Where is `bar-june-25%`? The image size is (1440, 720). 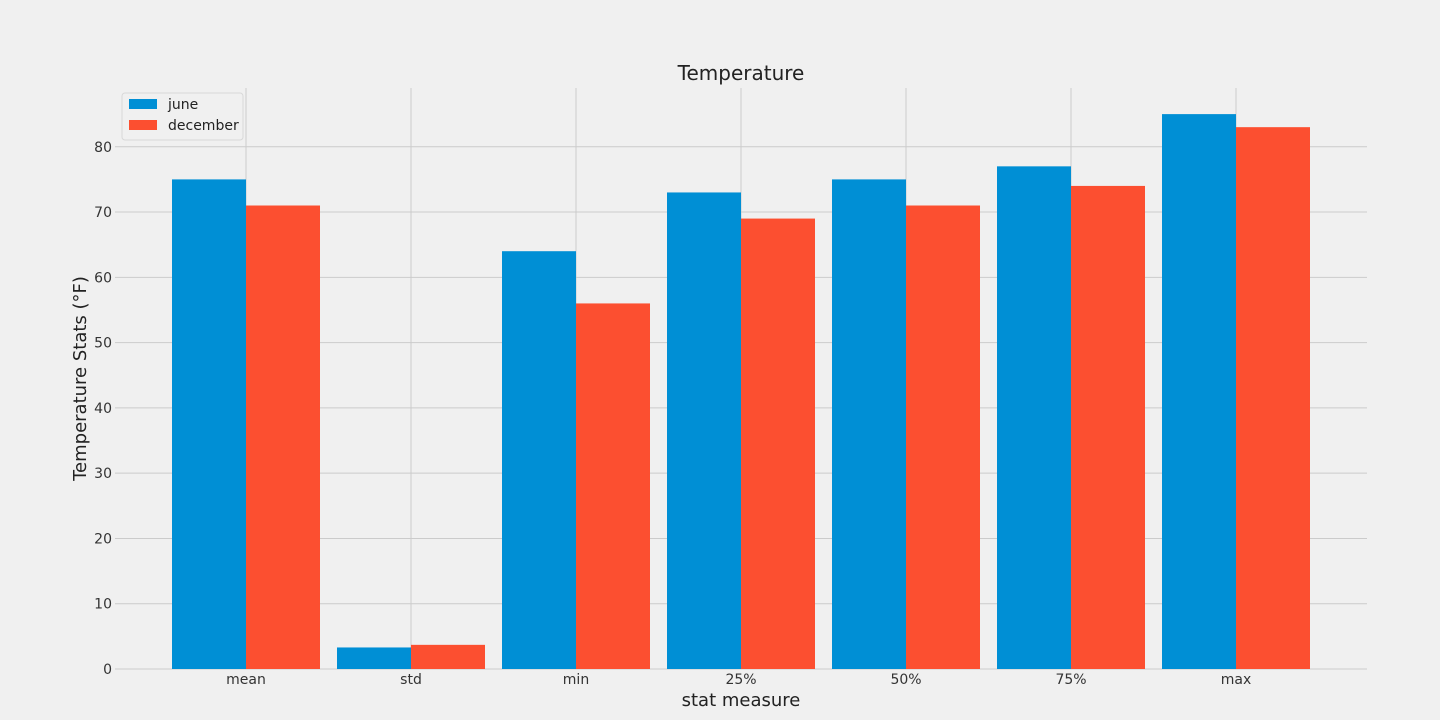
bar-june-25% is located at coordinates (704, 430).